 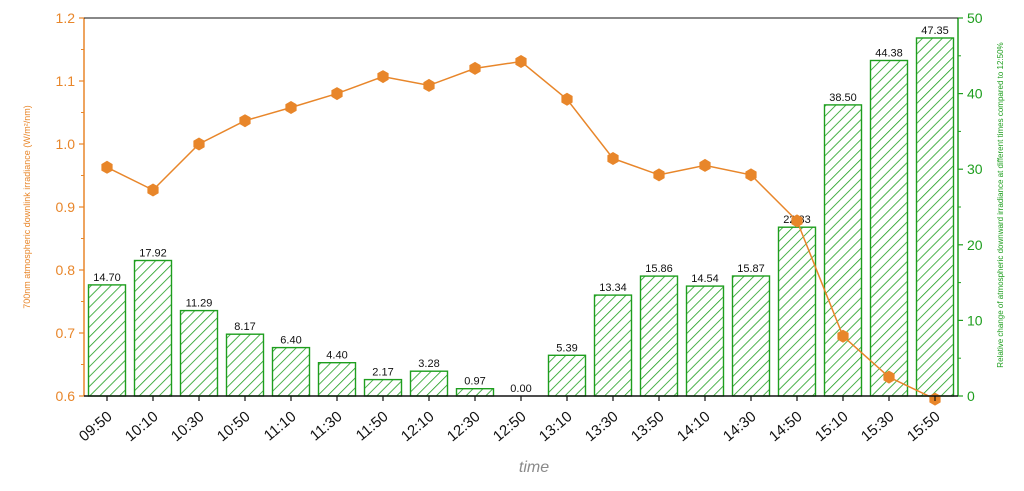 What do you see at coordinates (372, 426) in the screenshot?
I see `x-tick-label: 11:50` at bounding box center [372, 426].